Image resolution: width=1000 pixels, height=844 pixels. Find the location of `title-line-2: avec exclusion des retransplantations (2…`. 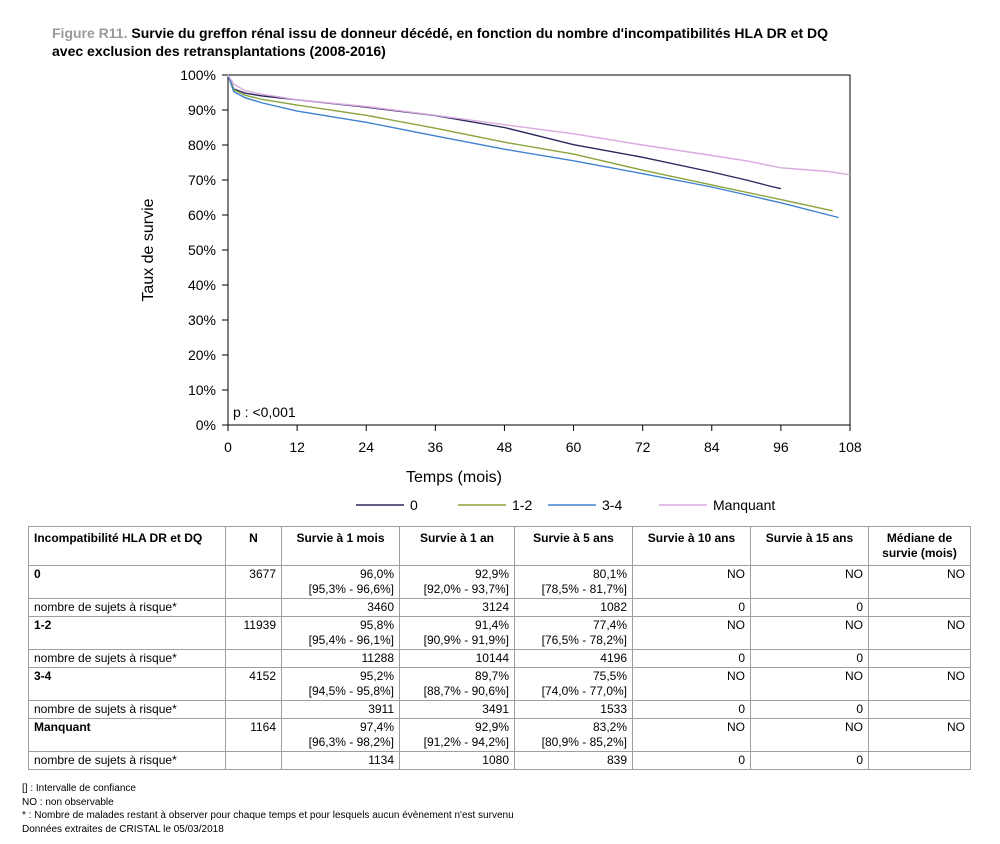

title-line-2: avec exclusion des retransplantations (2… is located at coordinates (219, 51).